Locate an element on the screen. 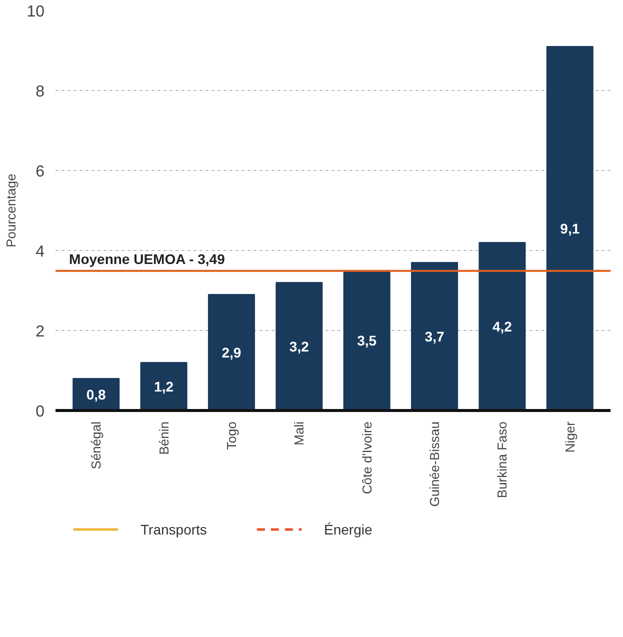  data-label: 3,2 is located at coordinates (299, 346).